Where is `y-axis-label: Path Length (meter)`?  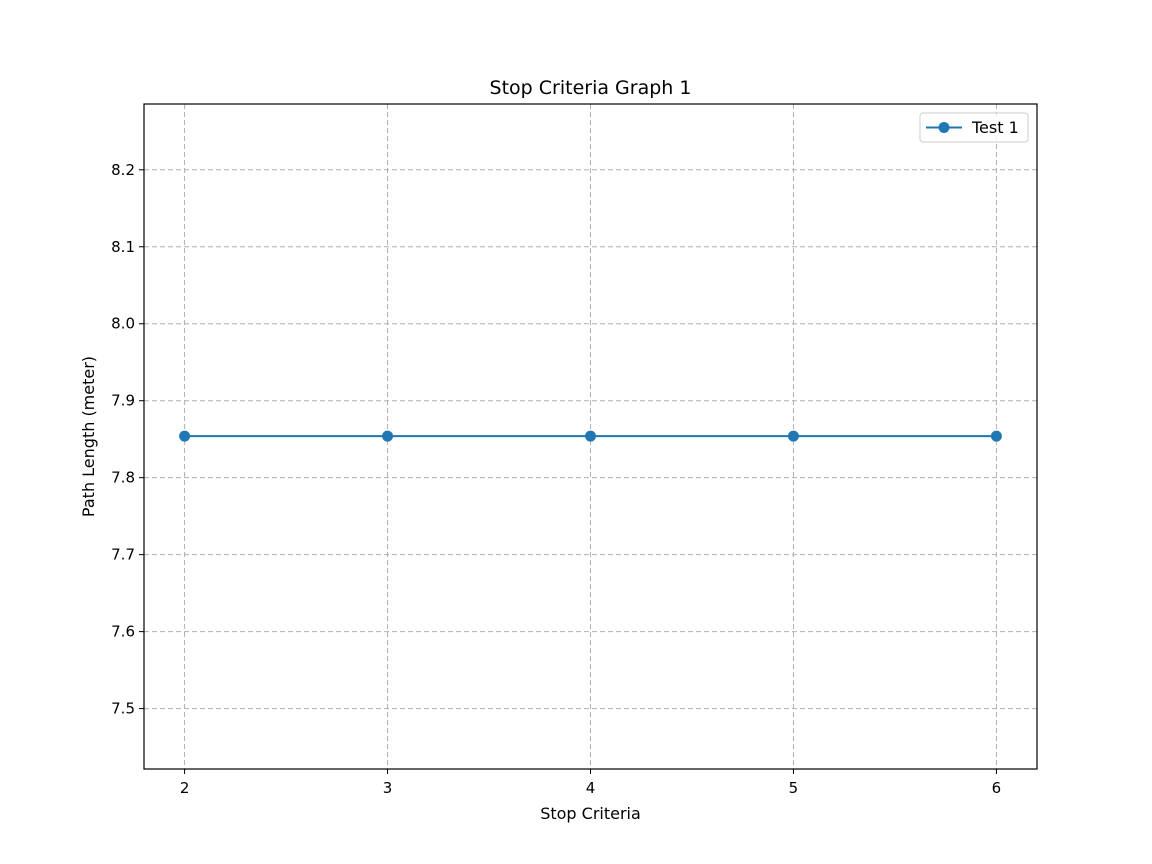 y-axis-label: Path Length (meter) is located at coordinates (88, 436).